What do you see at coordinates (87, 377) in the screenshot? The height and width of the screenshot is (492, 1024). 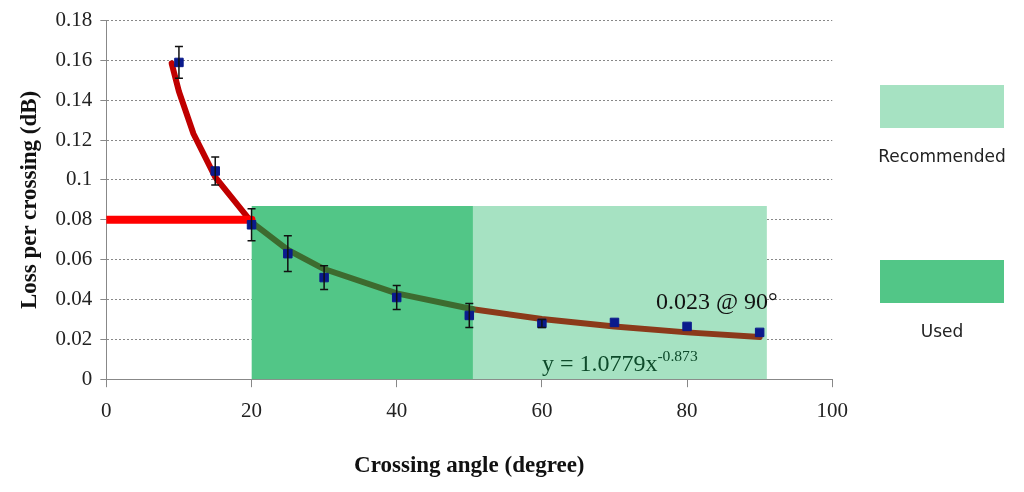 I see `y-tick-label: 0` at bounding box center [87, 377].